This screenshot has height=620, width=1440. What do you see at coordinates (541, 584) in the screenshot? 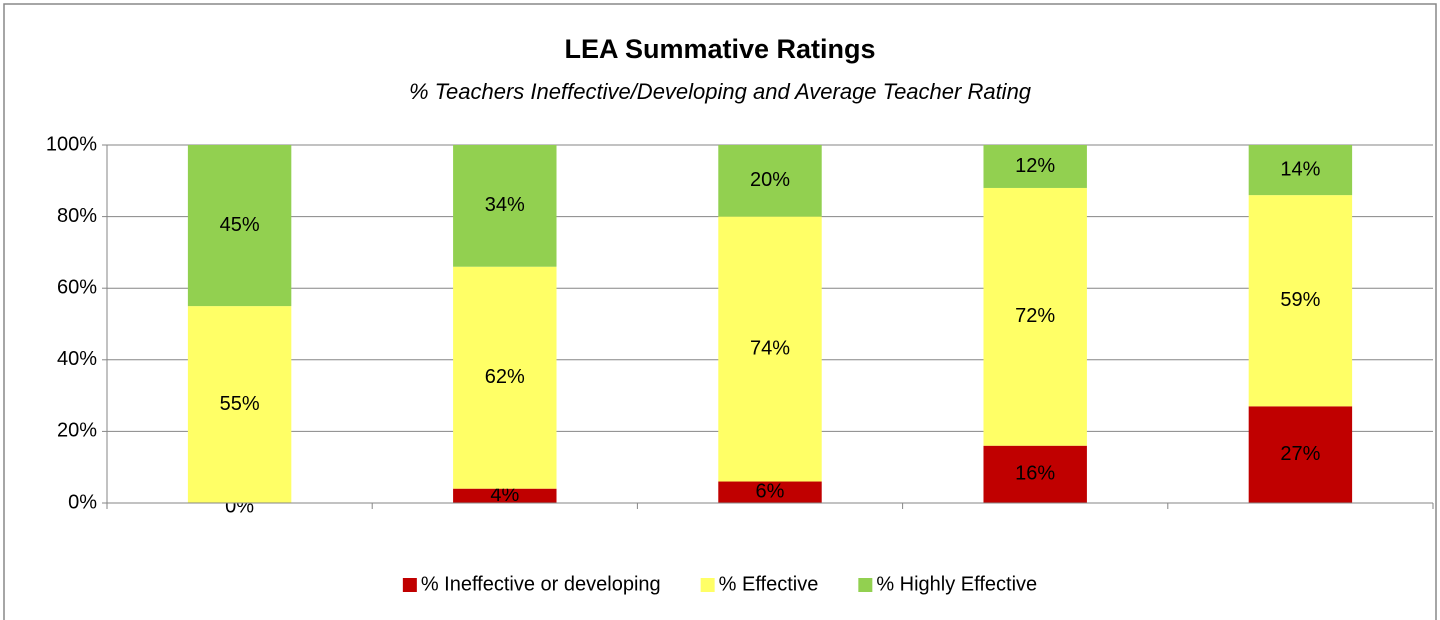
I see `legend-label: % Ineffective or developing` at bounding box center [541, 584].